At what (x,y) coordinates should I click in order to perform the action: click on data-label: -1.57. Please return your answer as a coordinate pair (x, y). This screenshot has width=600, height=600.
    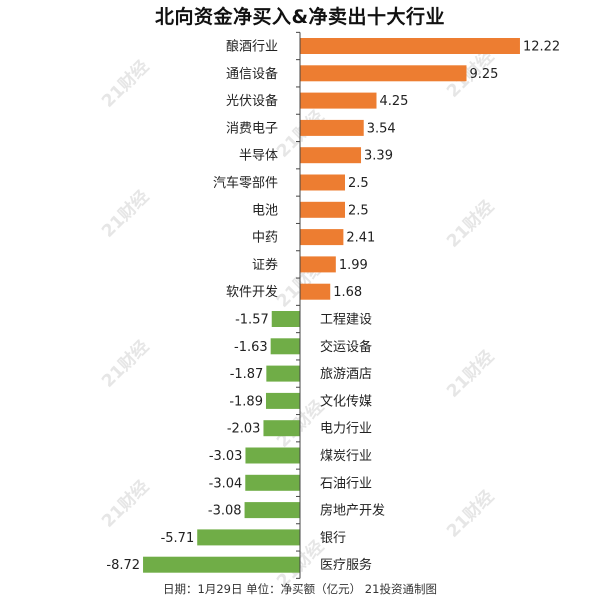
    Looking at the image, I should click on (252, 320).